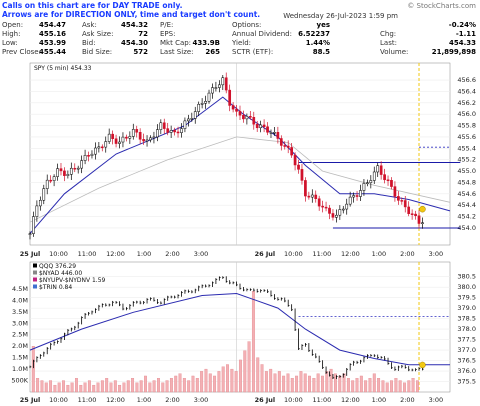 This screenshot has width=480, height=406. Describe the element at coordinates (20, 312) in the screenshot. I see `volume-tick: 3.5M` at that location.